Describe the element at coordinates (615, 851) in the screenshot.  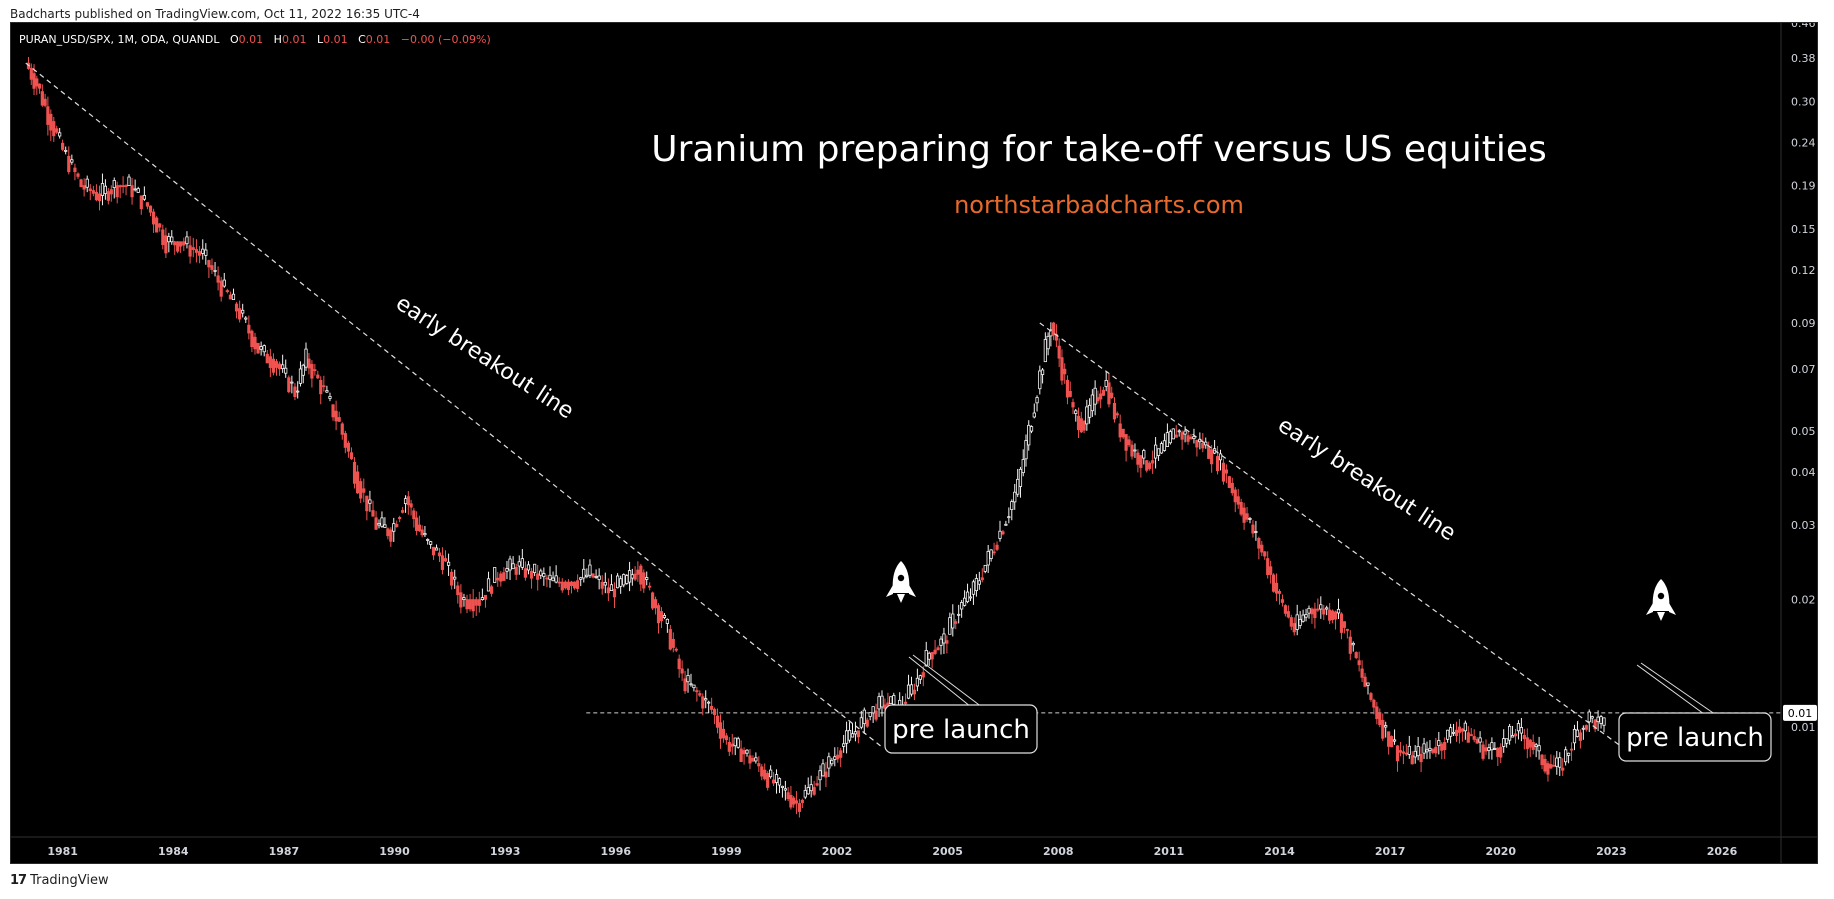
I see `x-tick-label: 1996` at that location.